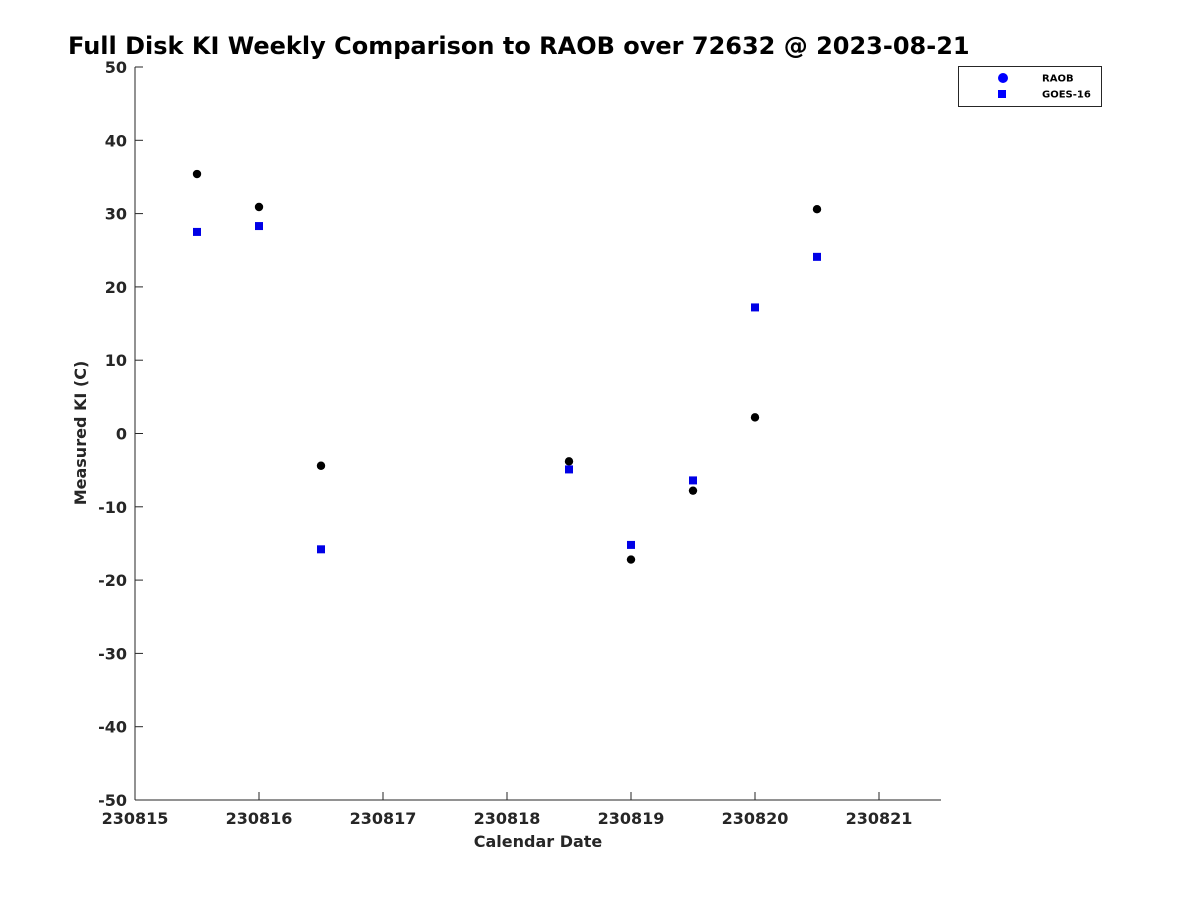 The image size is (1200, 900). Describe the element at coordinates (135, 818) in the screenshot. I see `x-tick-label: 230815` at that location.